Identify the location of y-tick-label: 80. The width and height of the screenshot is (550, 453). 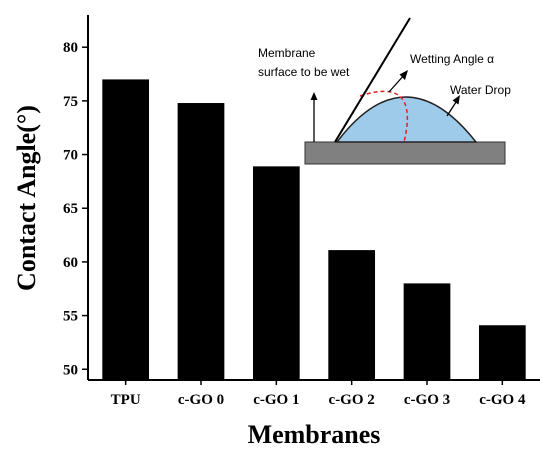
(70, 48).